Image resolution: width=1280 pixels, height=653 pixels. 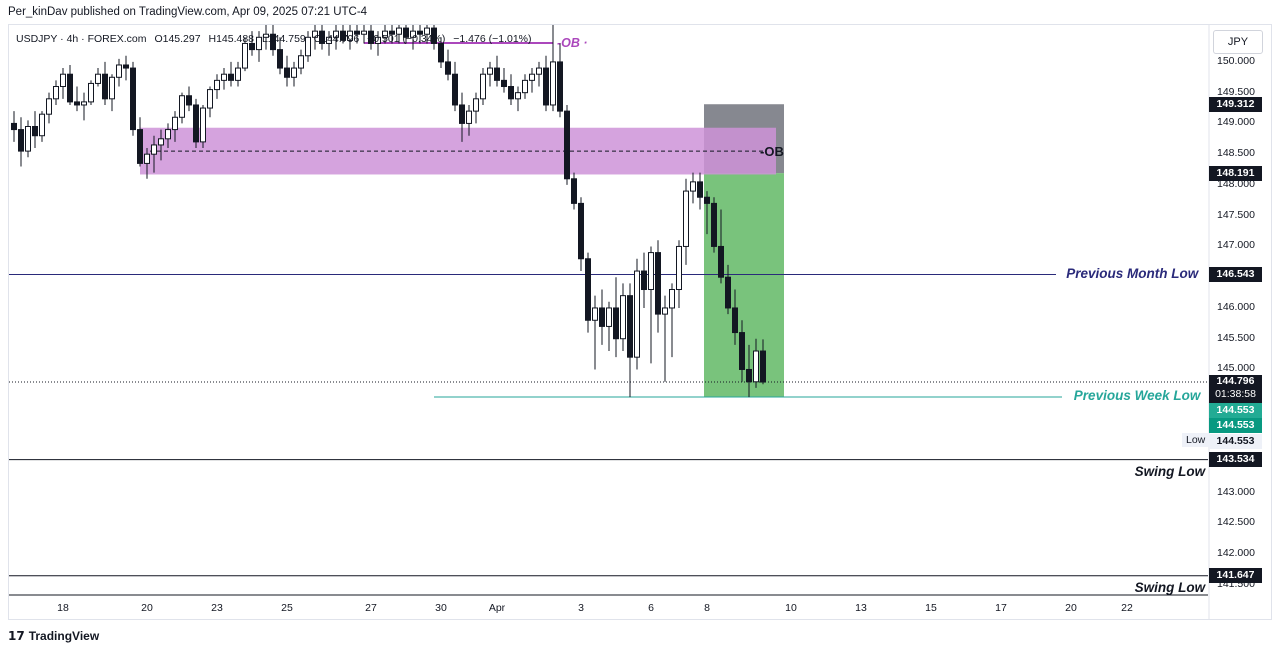 What do you see at coordinates (1236, 245) in the screenshot?
I see `y-tick-6: 147.000` at bounding box center [1236, 245].